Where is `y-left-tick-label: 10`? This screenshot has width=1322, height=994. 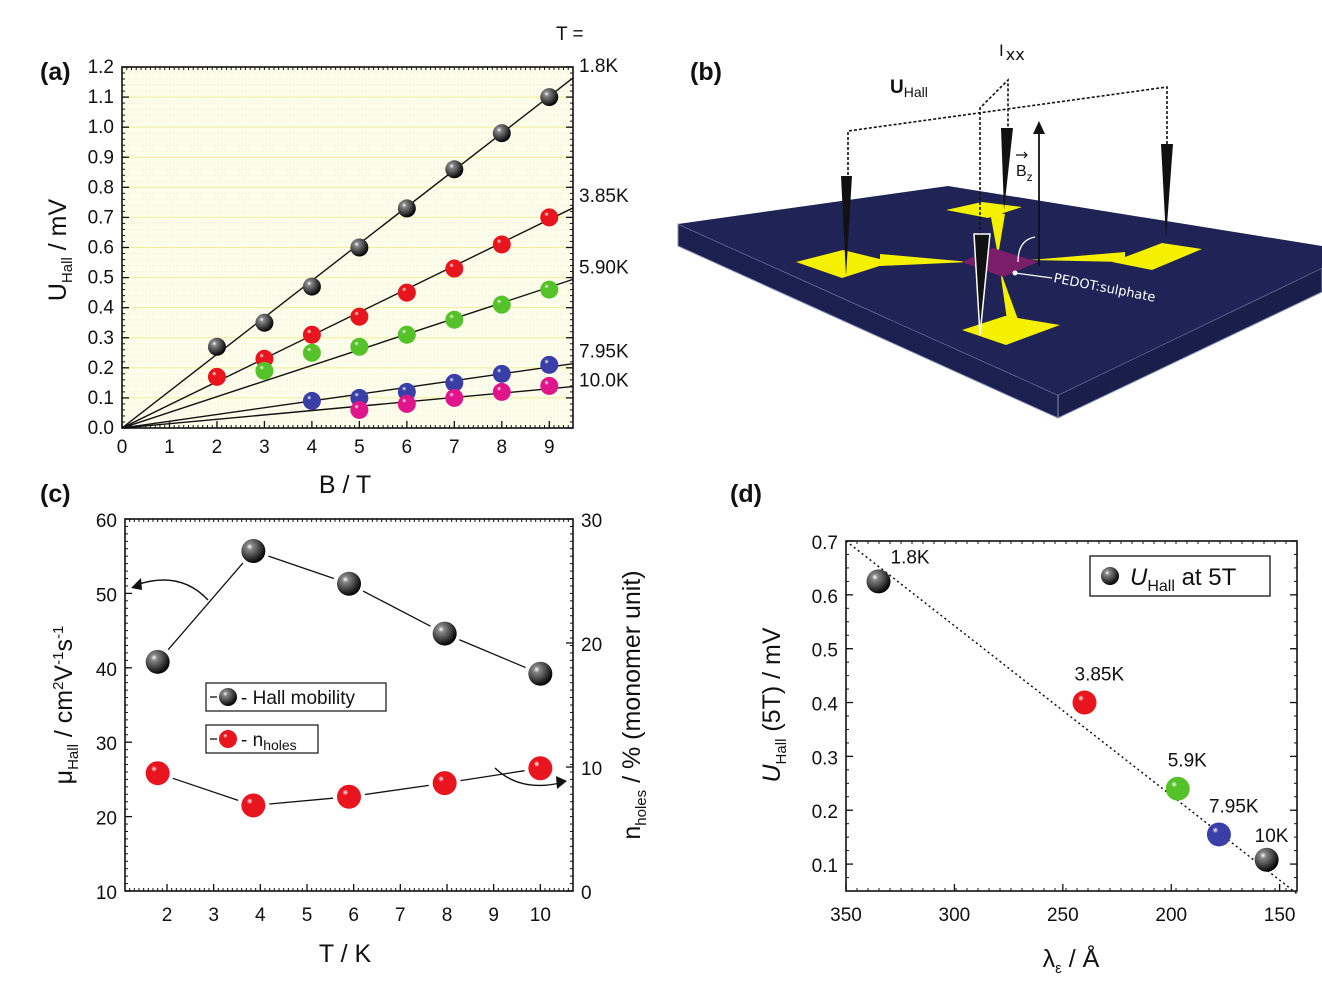 y-left-tick-label: 10 is located at coordinates (106, 893).